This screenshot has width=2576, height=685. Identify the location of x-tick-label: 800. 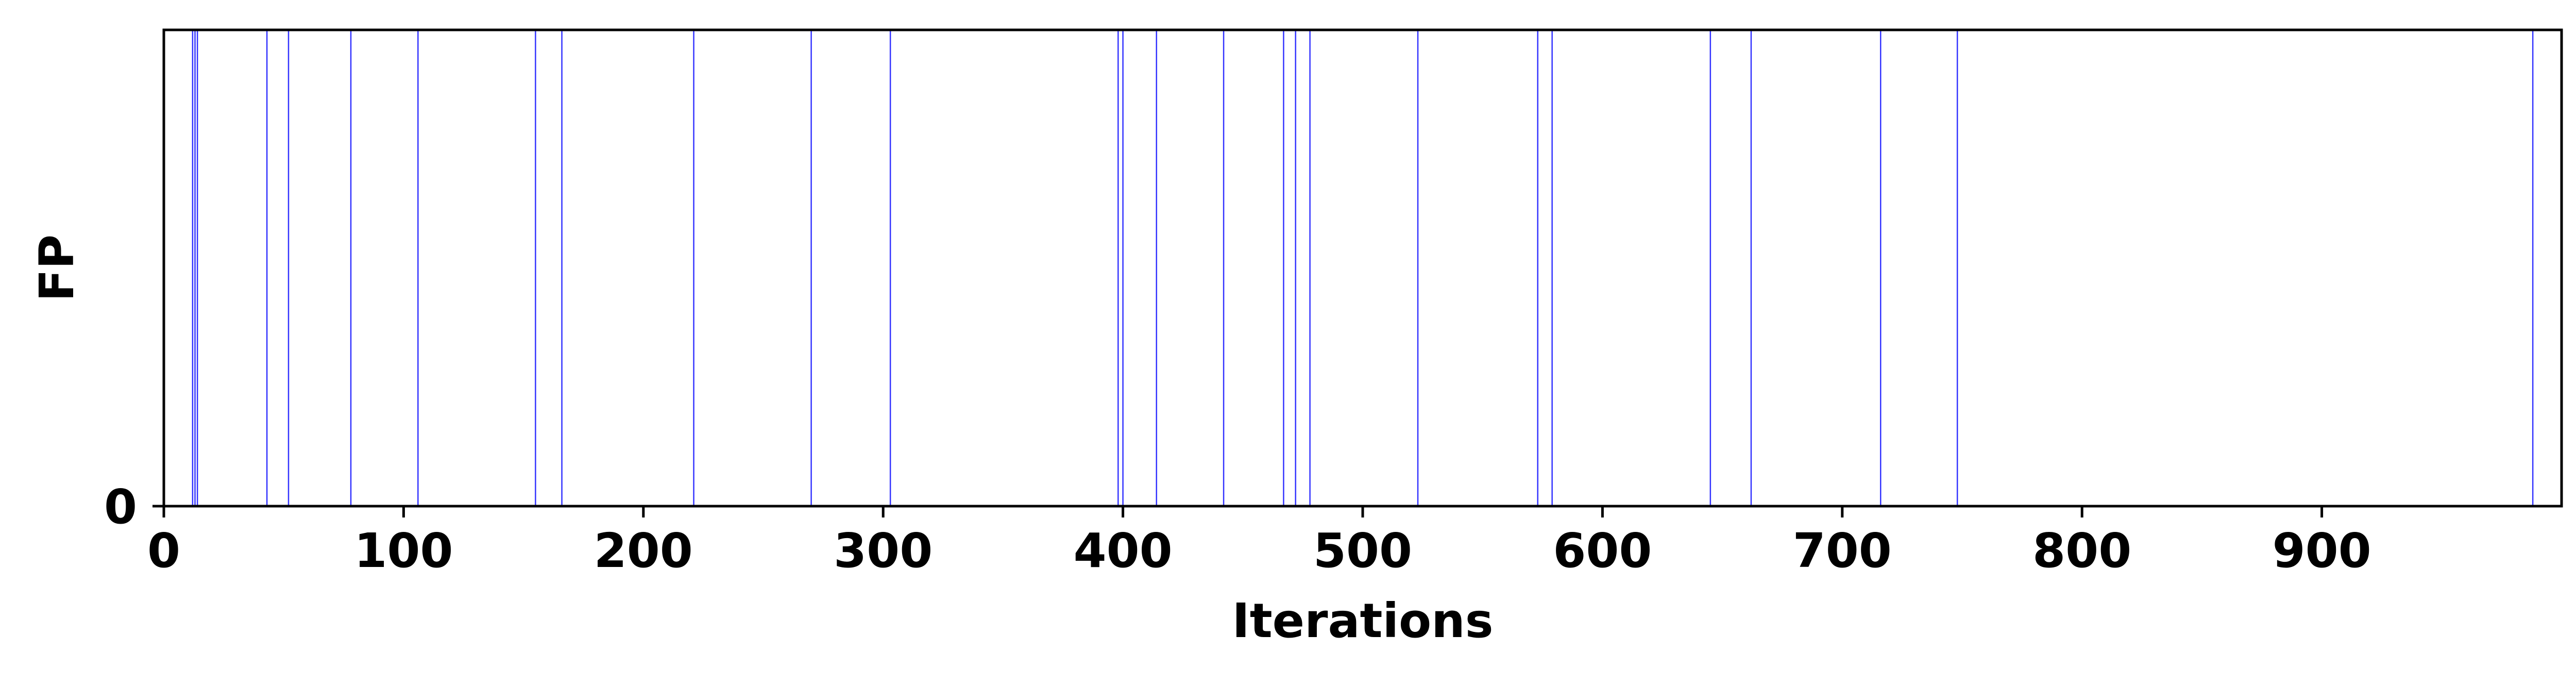
(2081, 550).